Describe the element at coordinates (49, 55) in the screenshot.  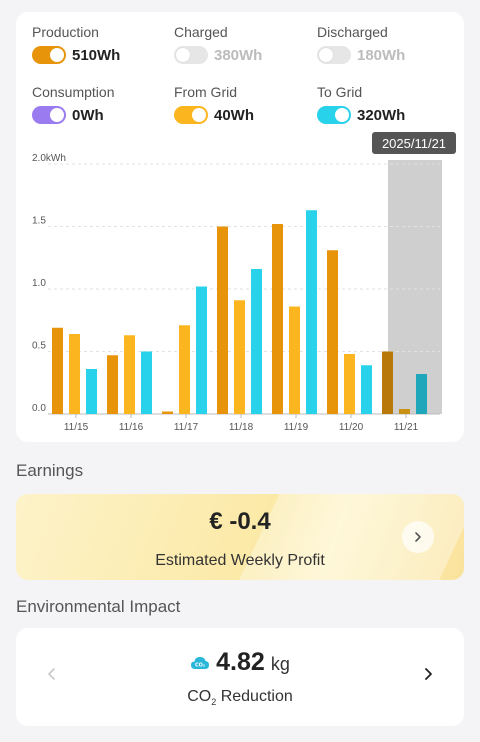
I see `production-toggle` at that location.